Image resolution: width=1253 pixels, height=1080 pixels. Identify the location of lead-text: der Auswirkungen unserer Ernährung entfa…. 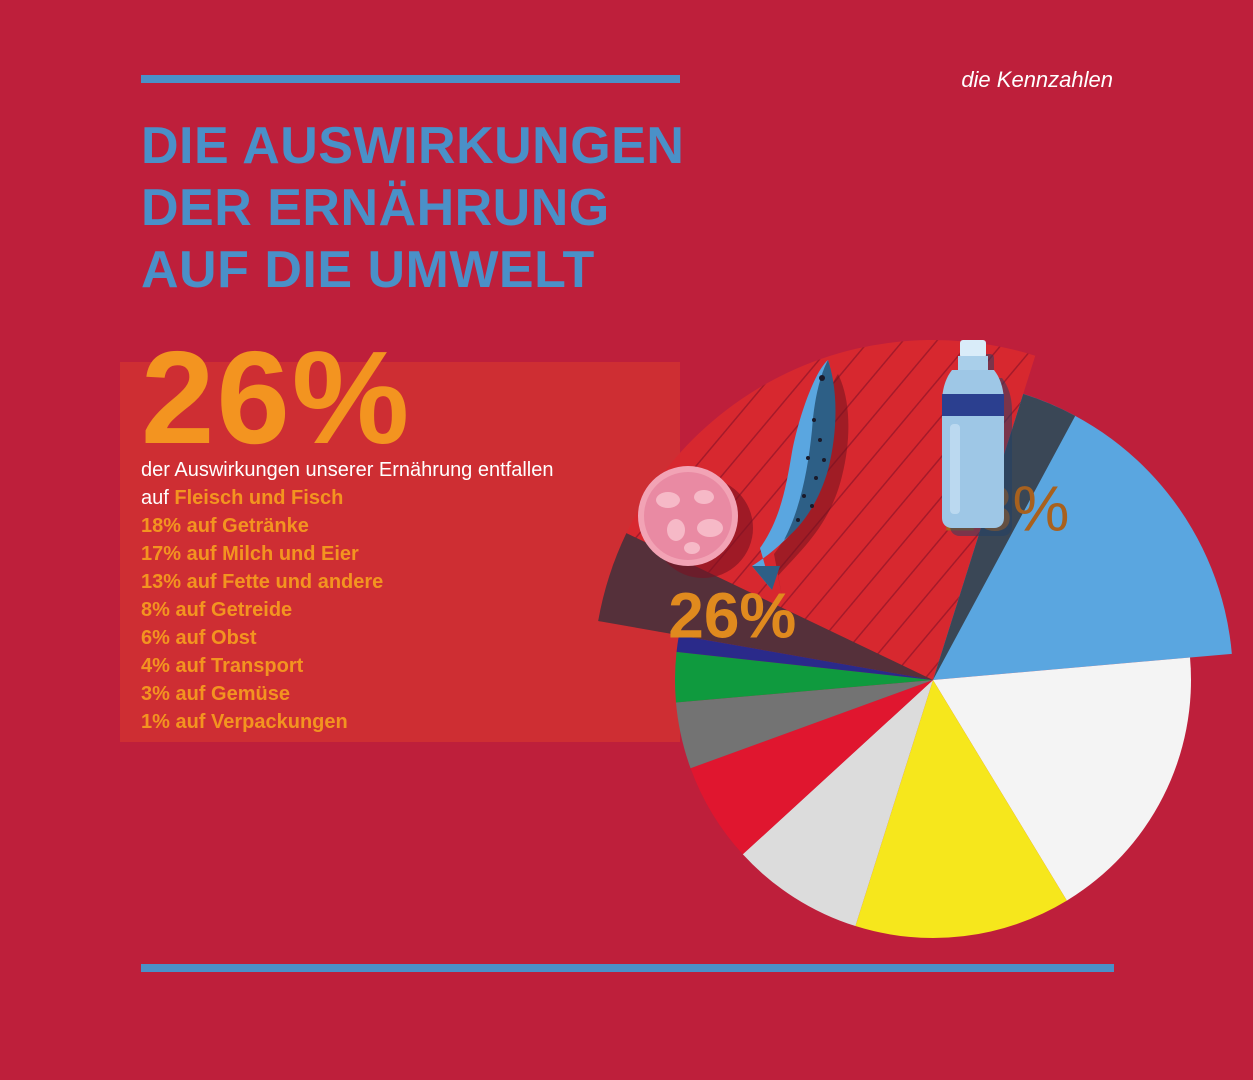
(347, 470).